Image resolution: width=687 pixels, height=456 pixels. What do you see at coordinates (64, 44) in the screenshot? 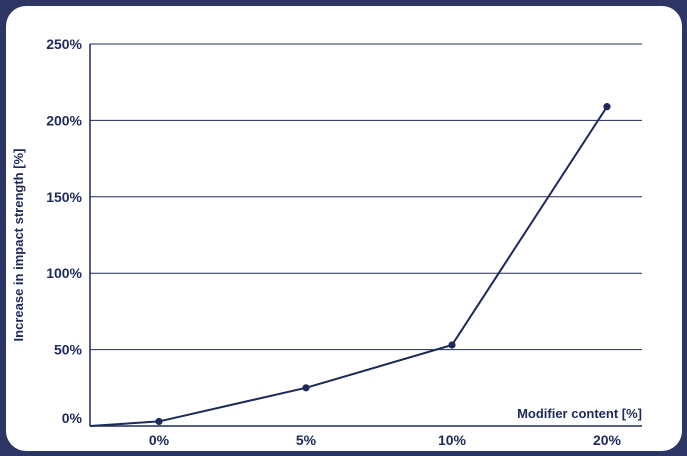
I see `y-tick-label: 250%` at bounding box center [64, 44].